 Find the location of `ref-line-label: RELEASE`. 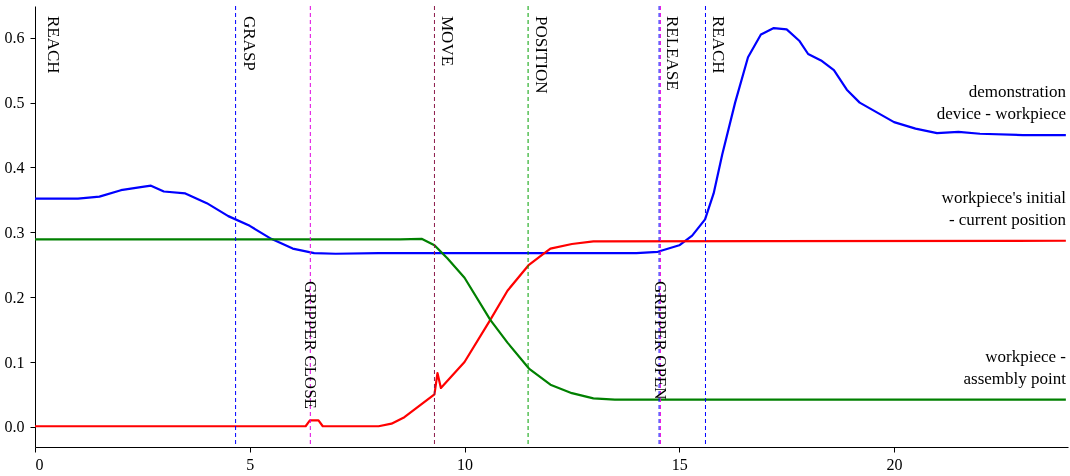

ref-line-label: RELEASE is located at coordinates (673, 53).